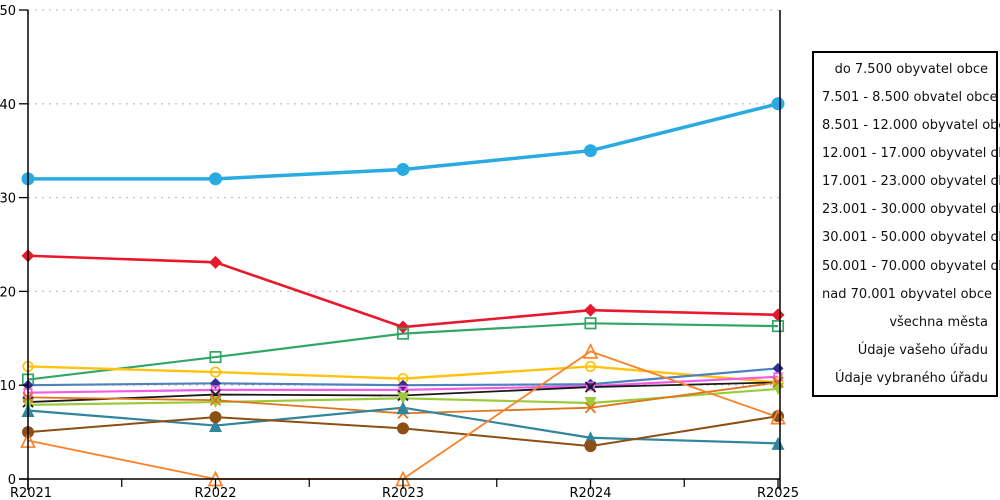 The width and height of the screenshot is (1000, 500). What do you see at coordinates (911, 210) in the screenshot?
I see `legend-item-5: 23.001 - 30.000 obyvatel obce` at bounding box center [911, 210].